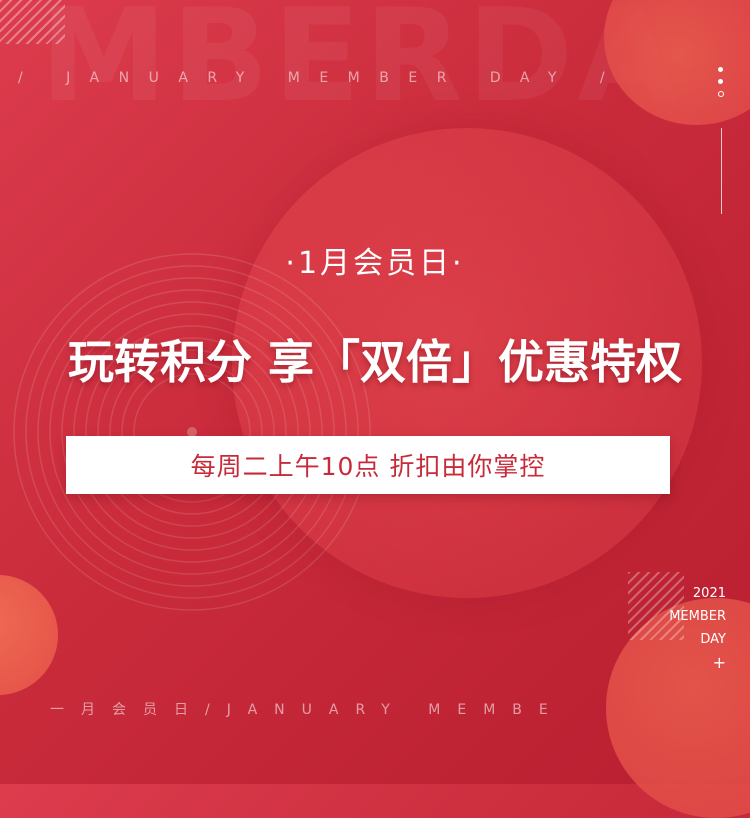  What do you see at coordinates (722, 85) in the screenshot?
I see `dot-indicator` at bounding box center [722, 85].